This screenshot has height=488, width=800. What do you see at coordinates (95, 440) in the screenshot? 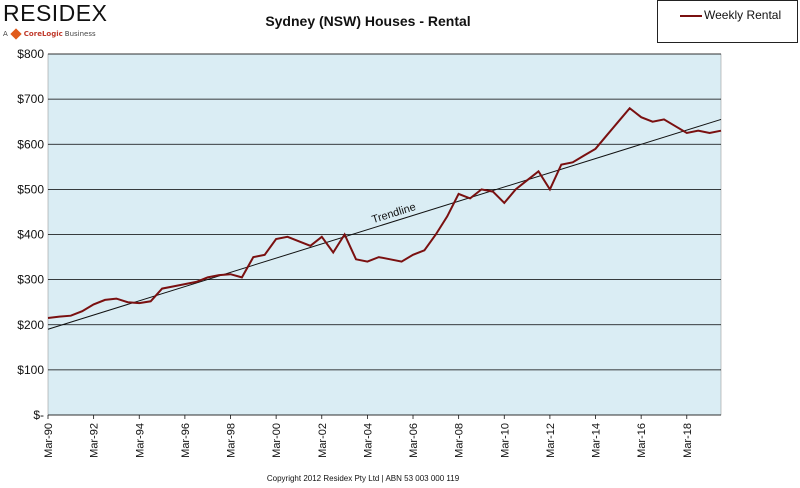
I see `x-tick-label: Mar-92` at bounding box center [95, 440].